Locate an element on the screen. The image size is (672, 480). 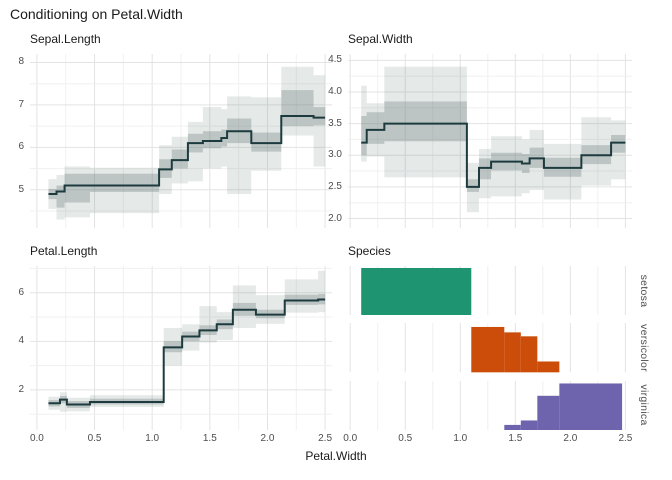
panel-title-sepal-length: Sepal.Length is located at coordinates (65, 39).